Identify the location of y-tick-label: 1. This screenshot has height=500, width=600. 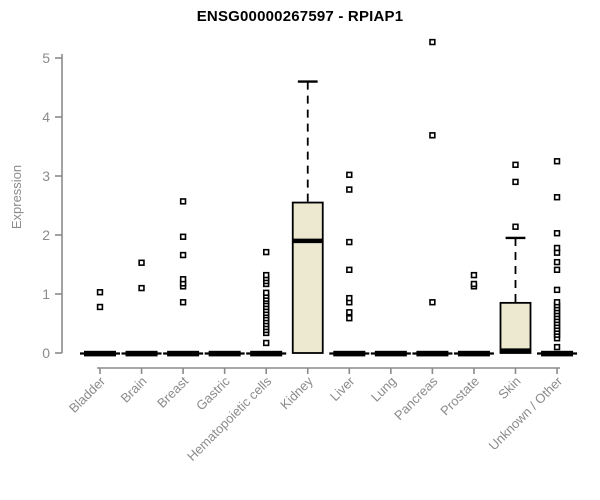
(46, 294).